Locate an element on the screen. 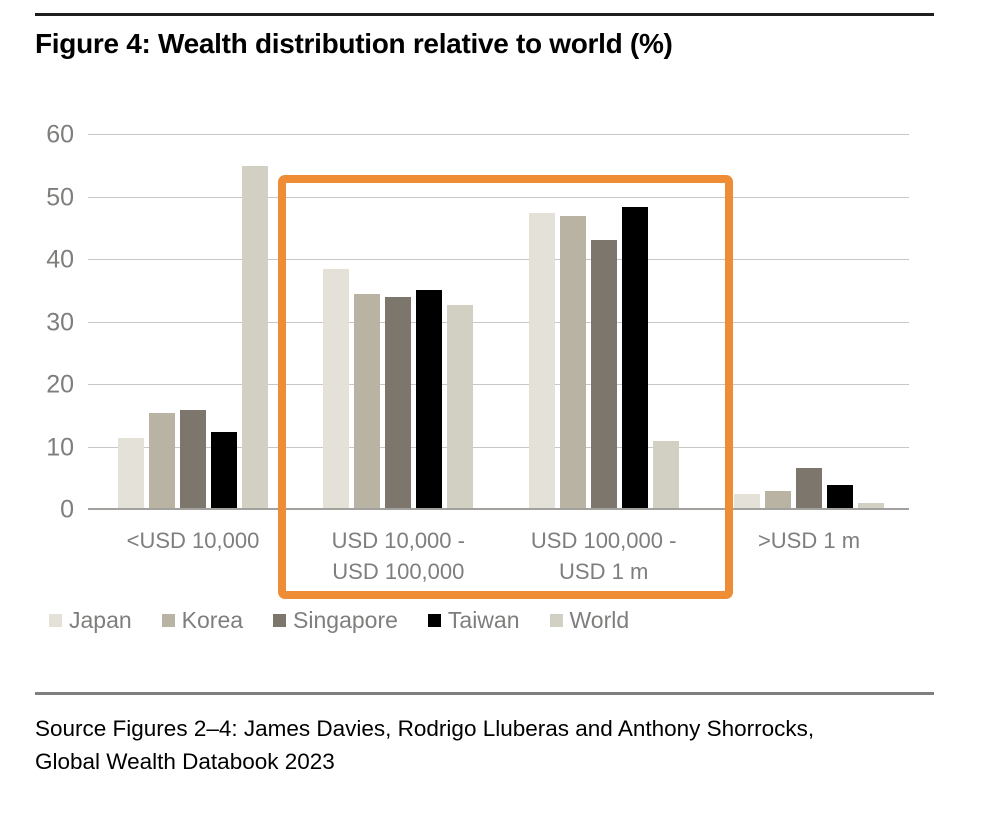 The height and width of the screenshot is (828, 996). legend-item-world: World is located at coordinates (589, 620).